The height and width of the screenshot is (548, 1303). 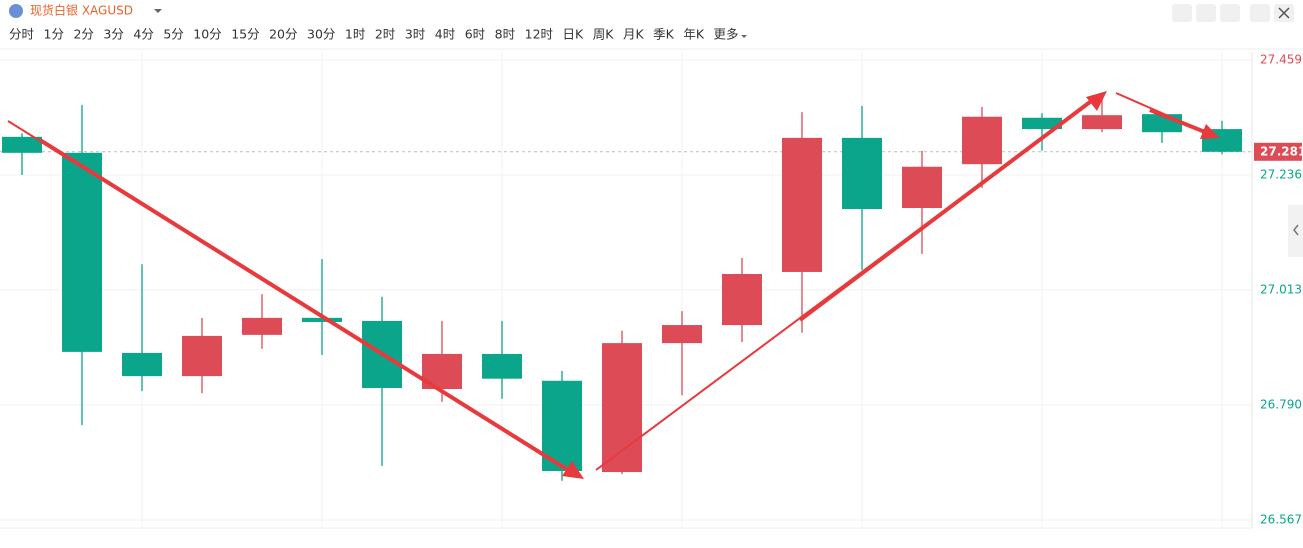 I want to click on period-tab: 2分, so click(x=83, y=34).